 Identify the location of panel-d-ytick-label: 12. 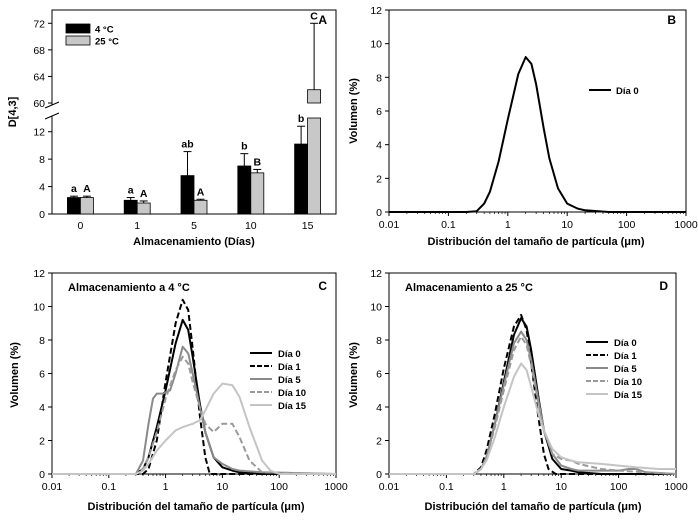
(376, 274).